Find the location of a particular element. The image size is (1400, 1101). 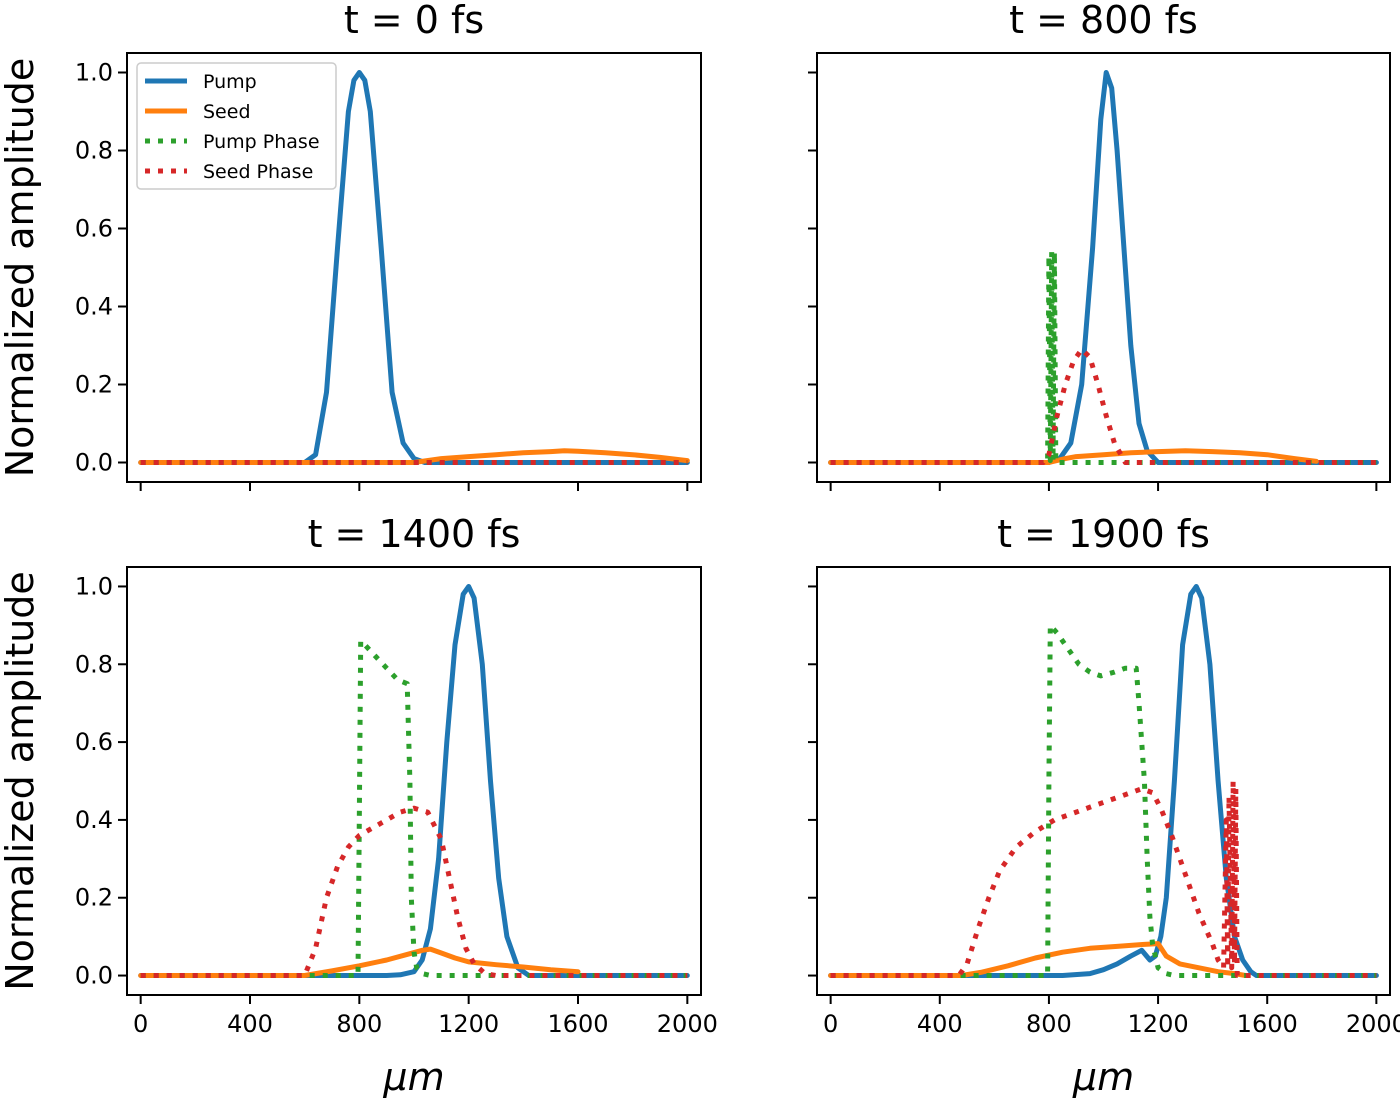

legend: Pump Seed Pump Phase Seed Phase is located at coordinates (236, 126).